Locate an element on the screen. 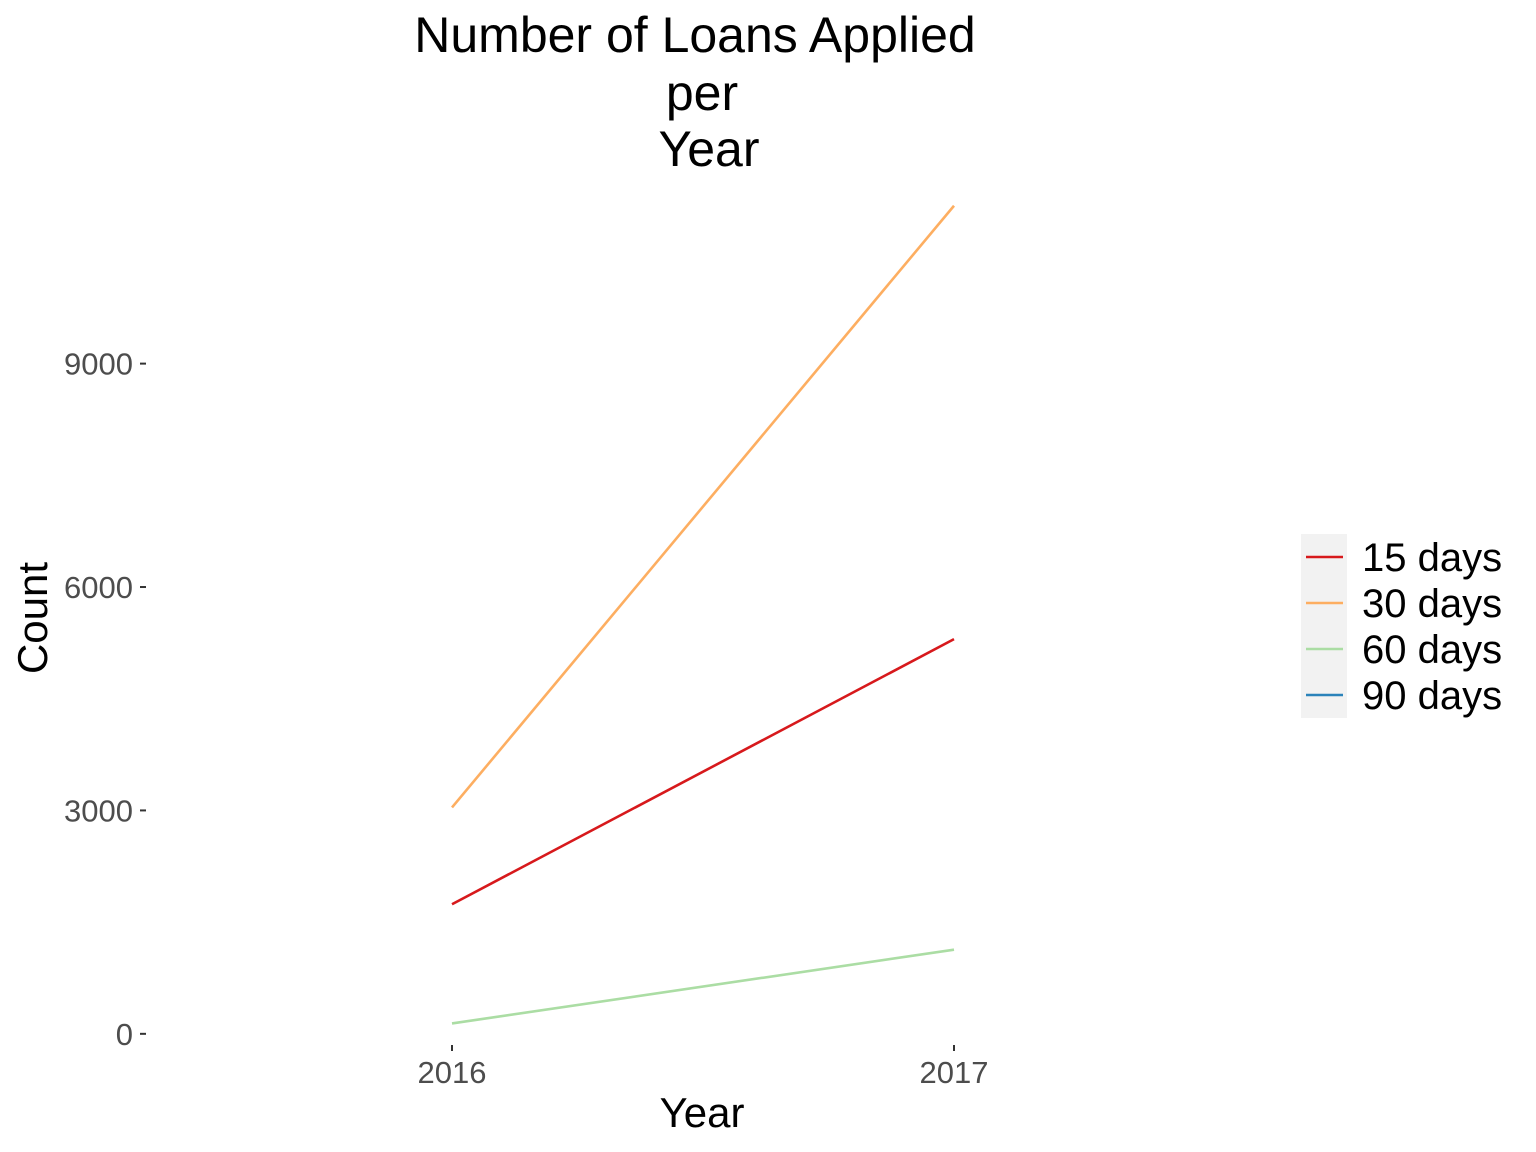  legend-item: 15 days is located at coordinates (1404, 558).